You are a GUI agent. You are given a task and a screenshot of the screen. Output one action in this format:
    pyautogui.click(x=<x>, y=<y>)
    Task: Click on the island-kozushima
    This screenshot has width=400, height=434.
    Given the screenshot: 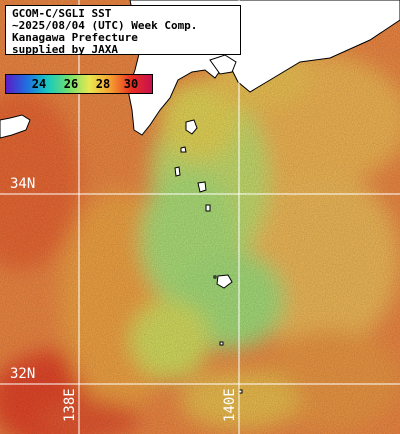 What is the action you would take?
    pyautogui.click(x=202, y=187)
    